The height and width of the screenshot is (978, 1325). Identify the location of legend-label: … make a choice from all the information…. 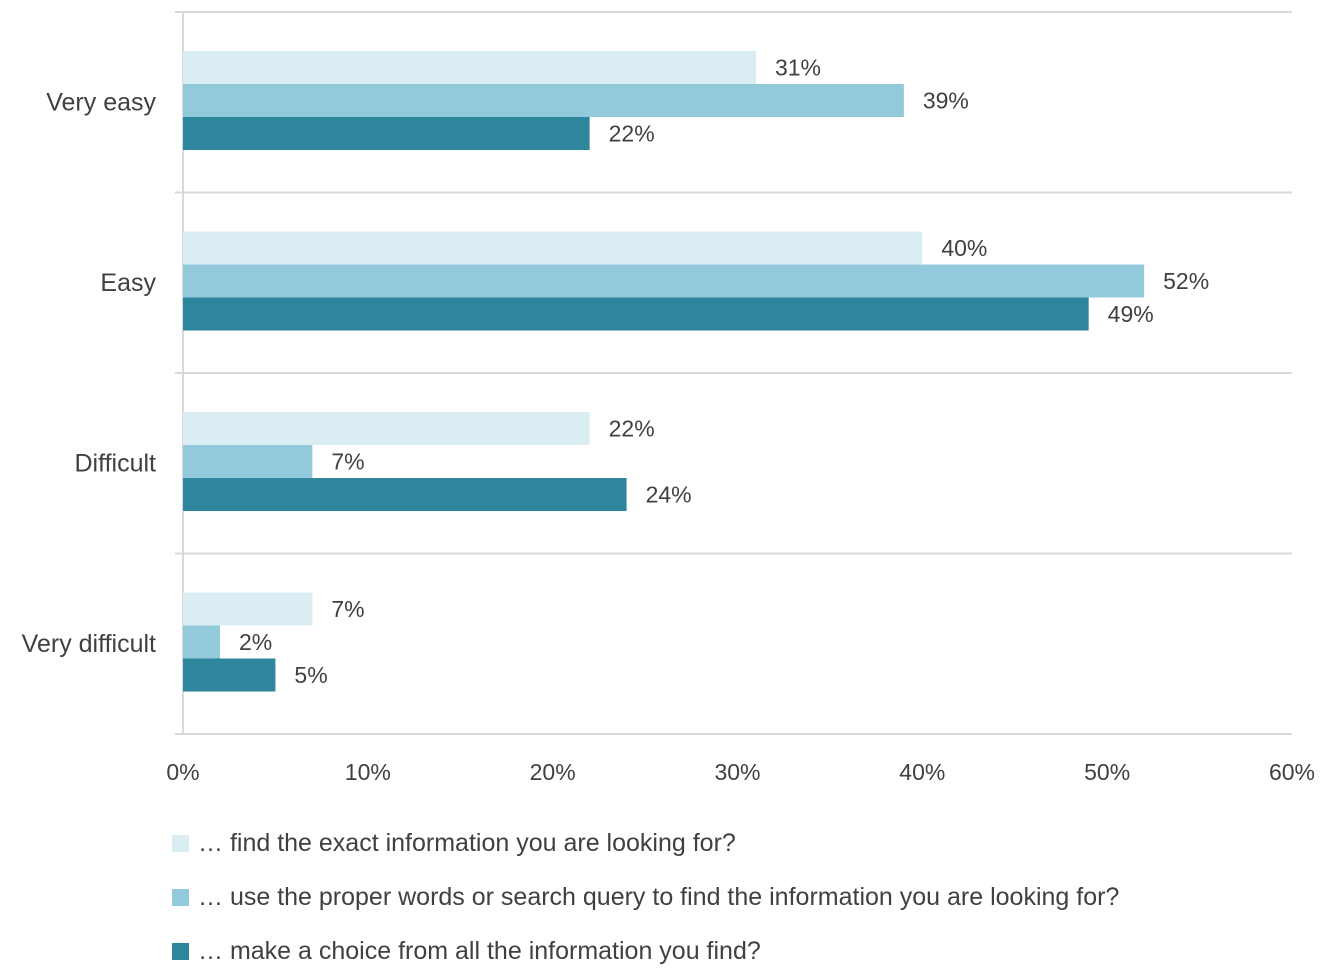
(479, 950).